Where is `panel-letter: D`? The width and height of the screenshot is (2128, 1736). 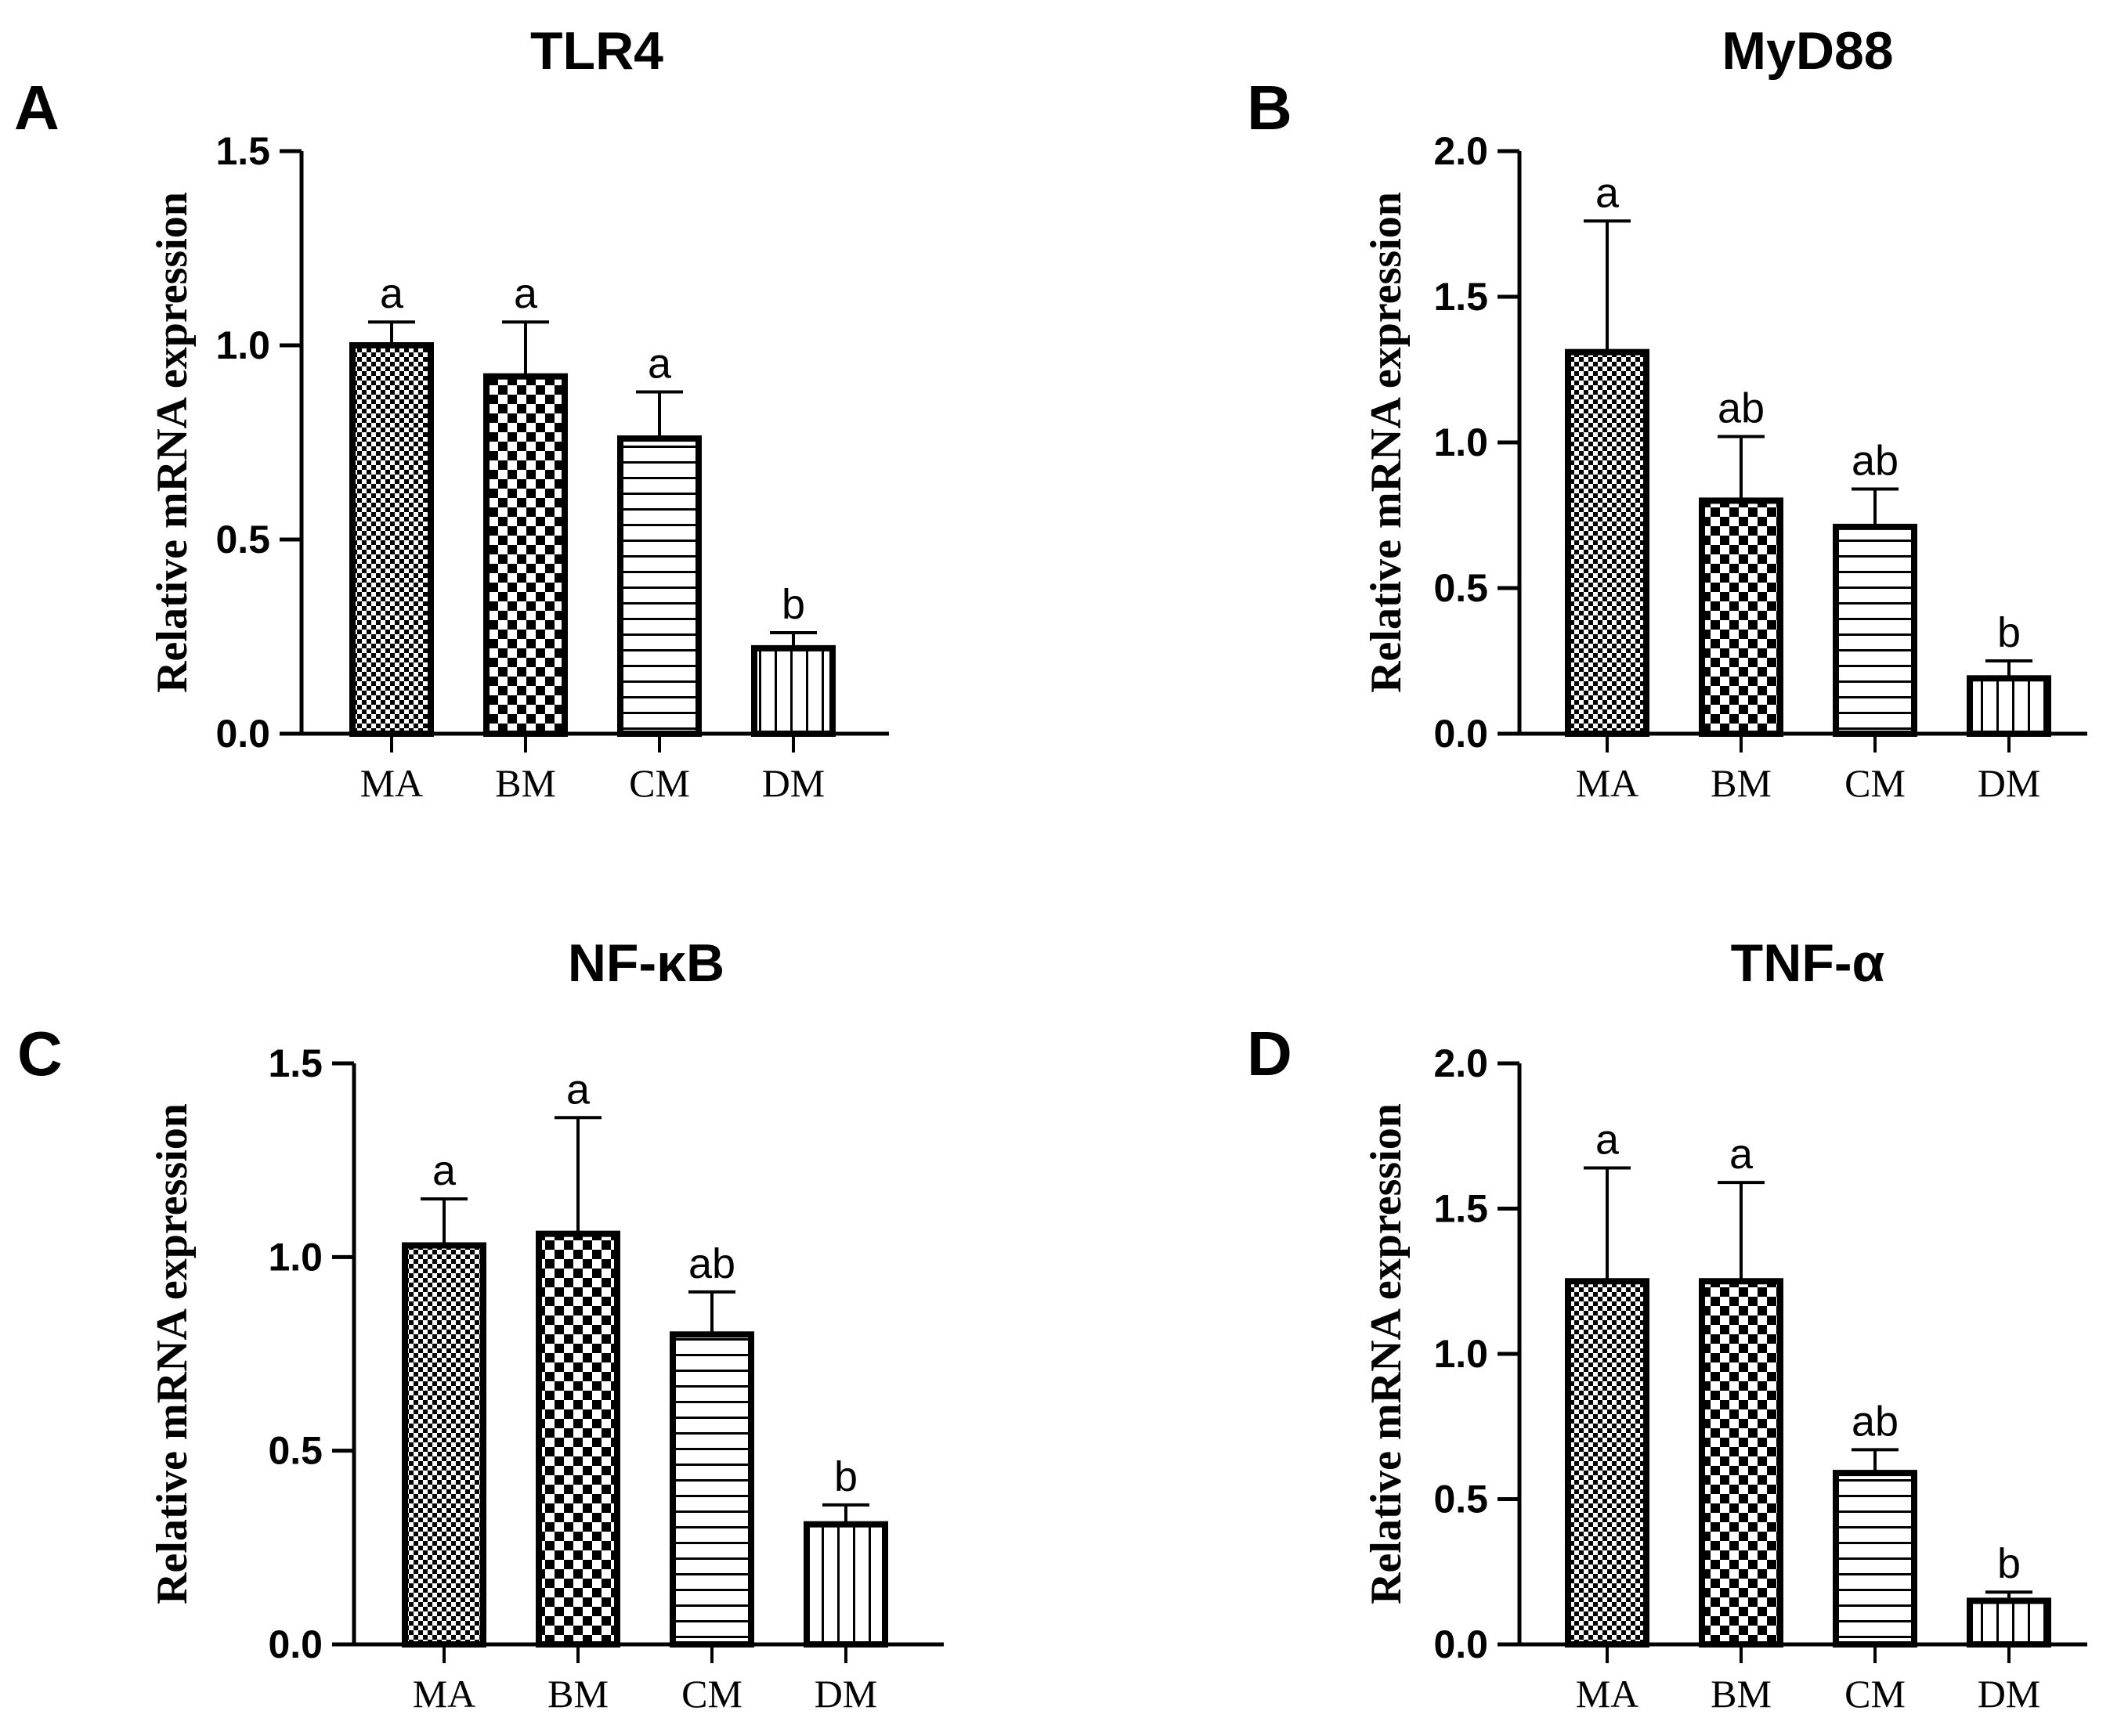 panel-letter: D is located at coordinates (1269, 1053).